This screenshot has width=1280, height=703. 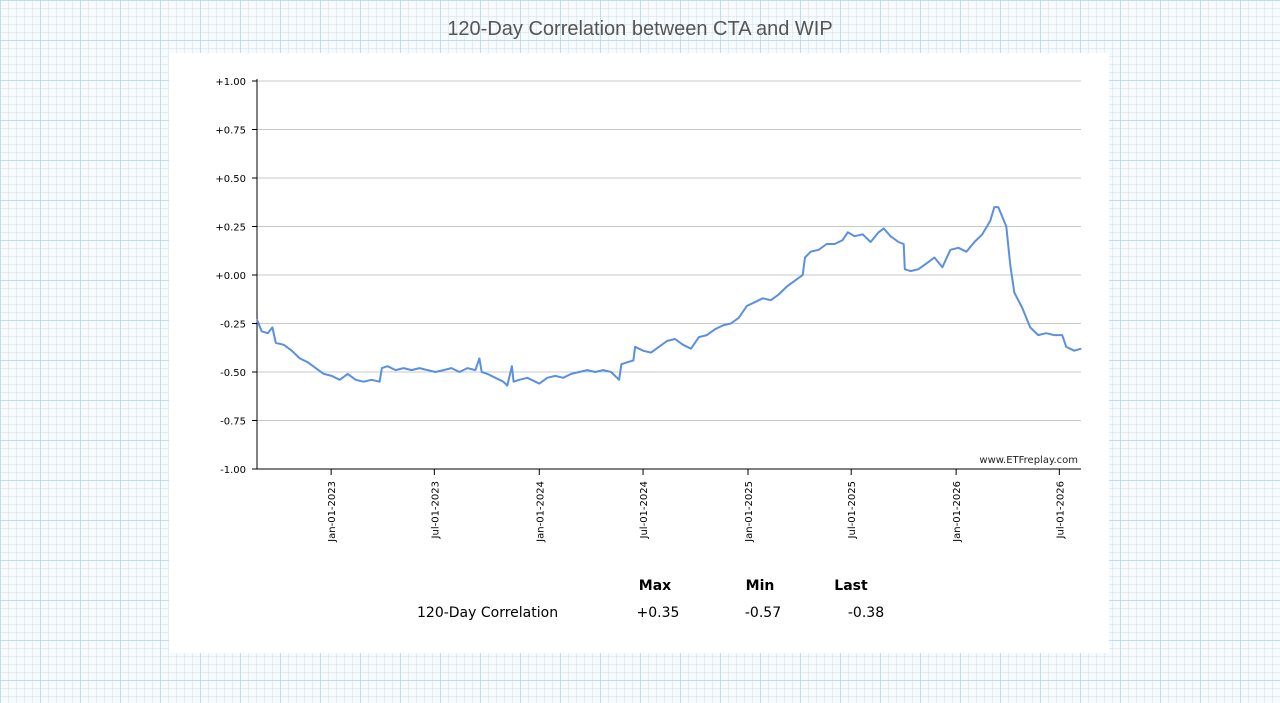 I want to click on stats-header-last: Last, so click(x=851, y=586).